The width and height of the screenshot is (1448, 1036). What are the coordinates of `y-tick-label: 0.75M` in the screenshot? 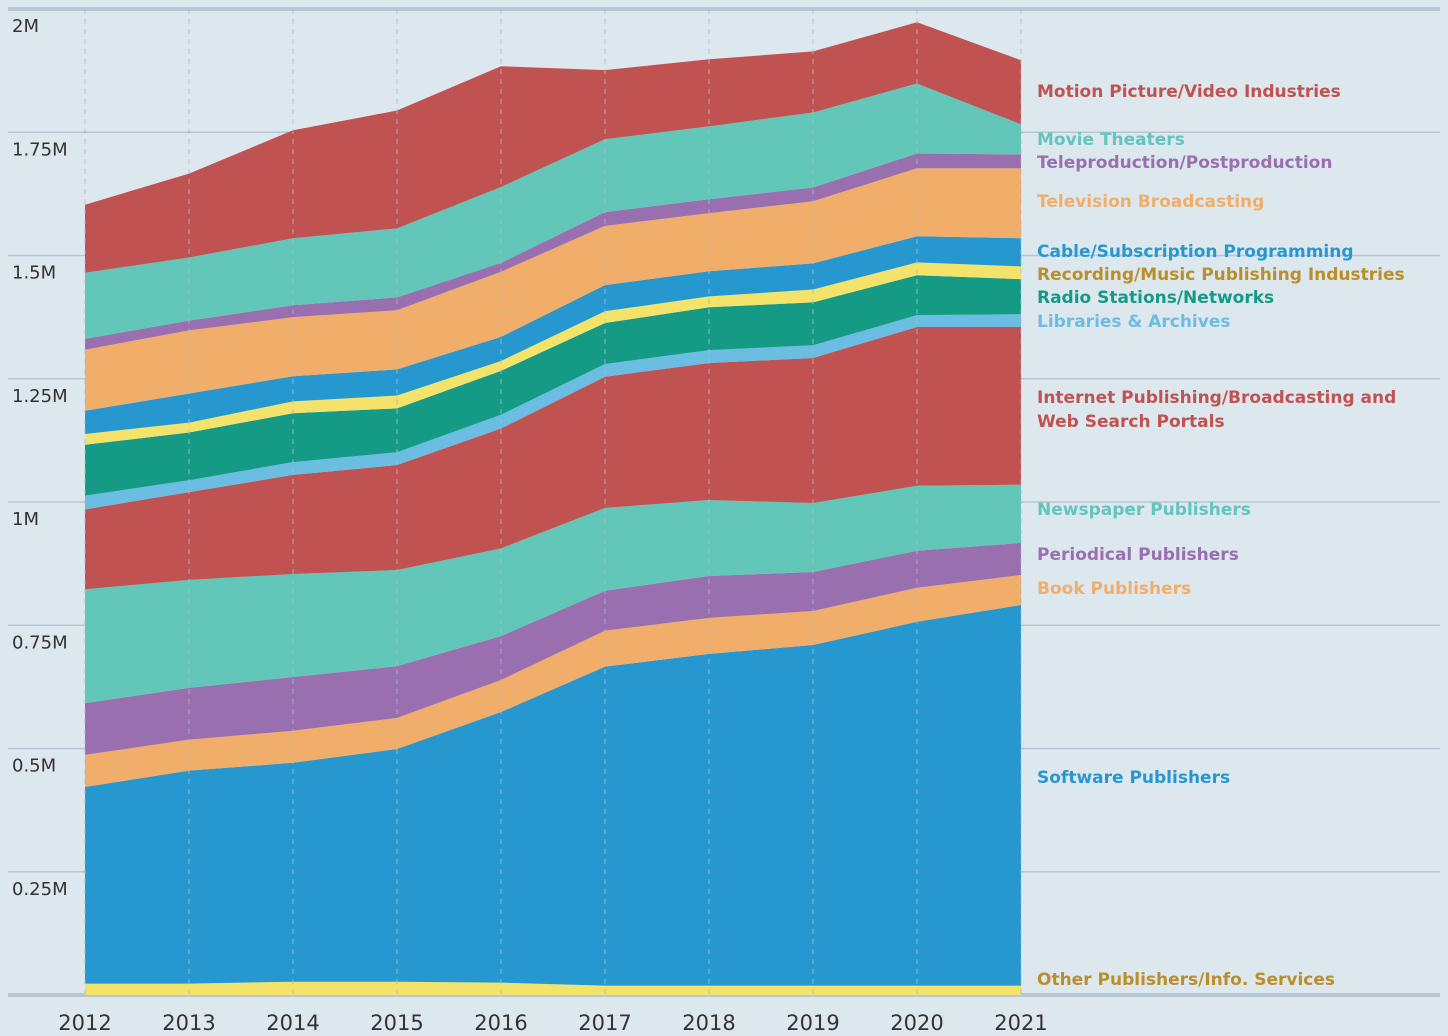 It's located at (40, 642).